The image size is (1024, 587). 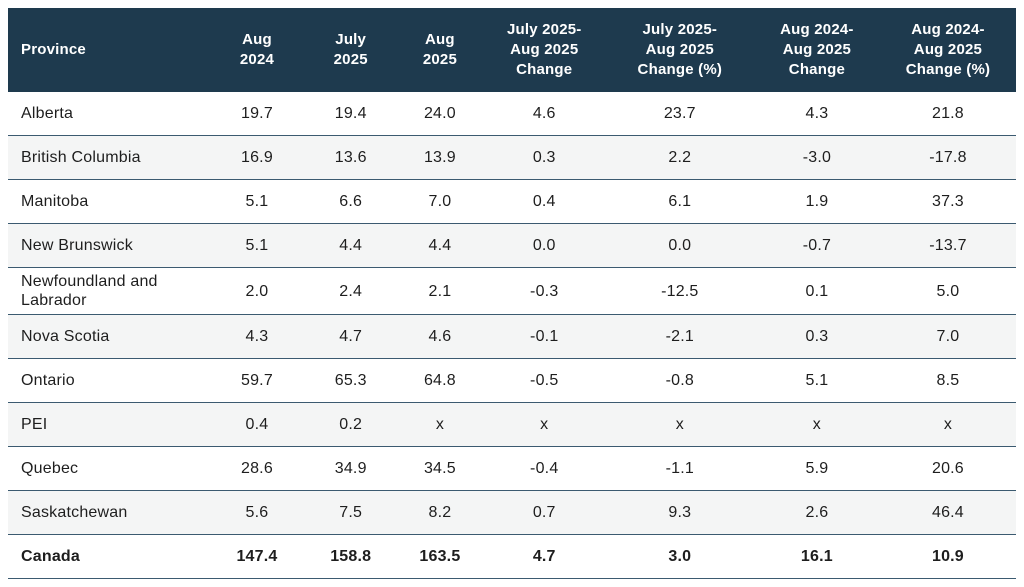 What do you see at coordinates (256, 157) in the screenshot?
I see `value-cell: 16.9` at bounding box center [256, 157].